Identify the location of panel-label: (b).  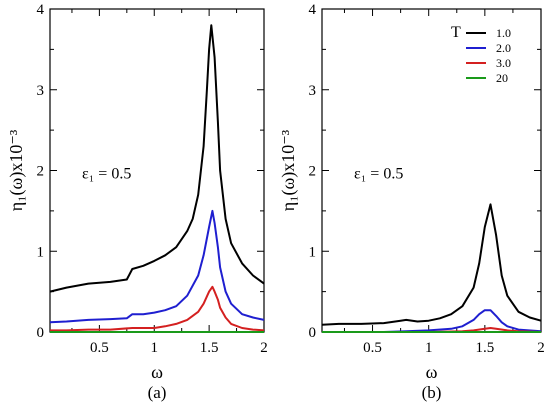
(432, 392).